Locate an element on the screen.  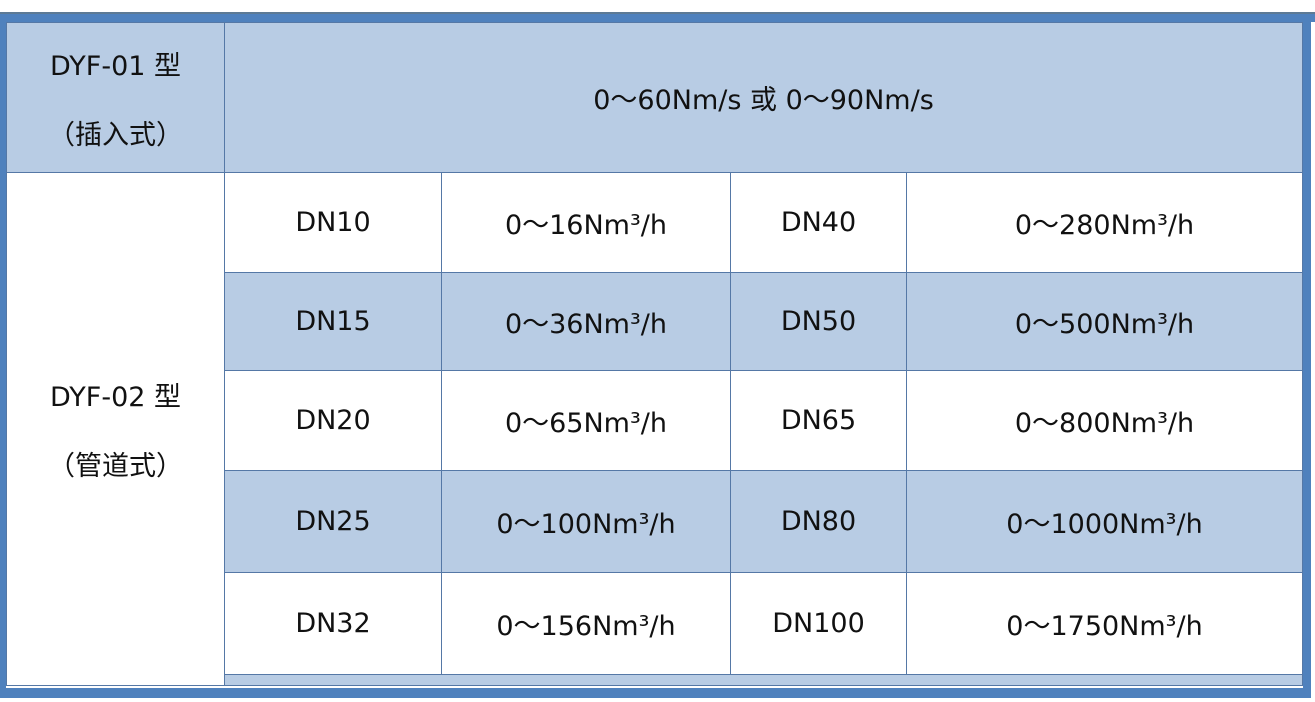
flow-range: 0～500Nm³/h is located at coordinates (1104, 324).